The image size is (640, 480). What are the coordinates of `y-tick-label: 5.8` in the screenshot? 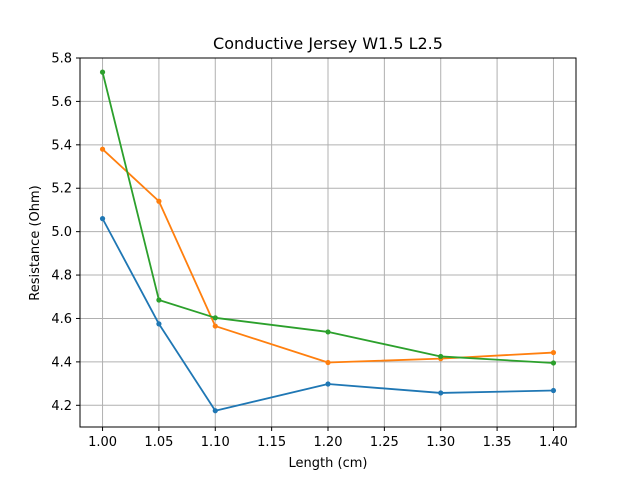 It's located at (61, 59).